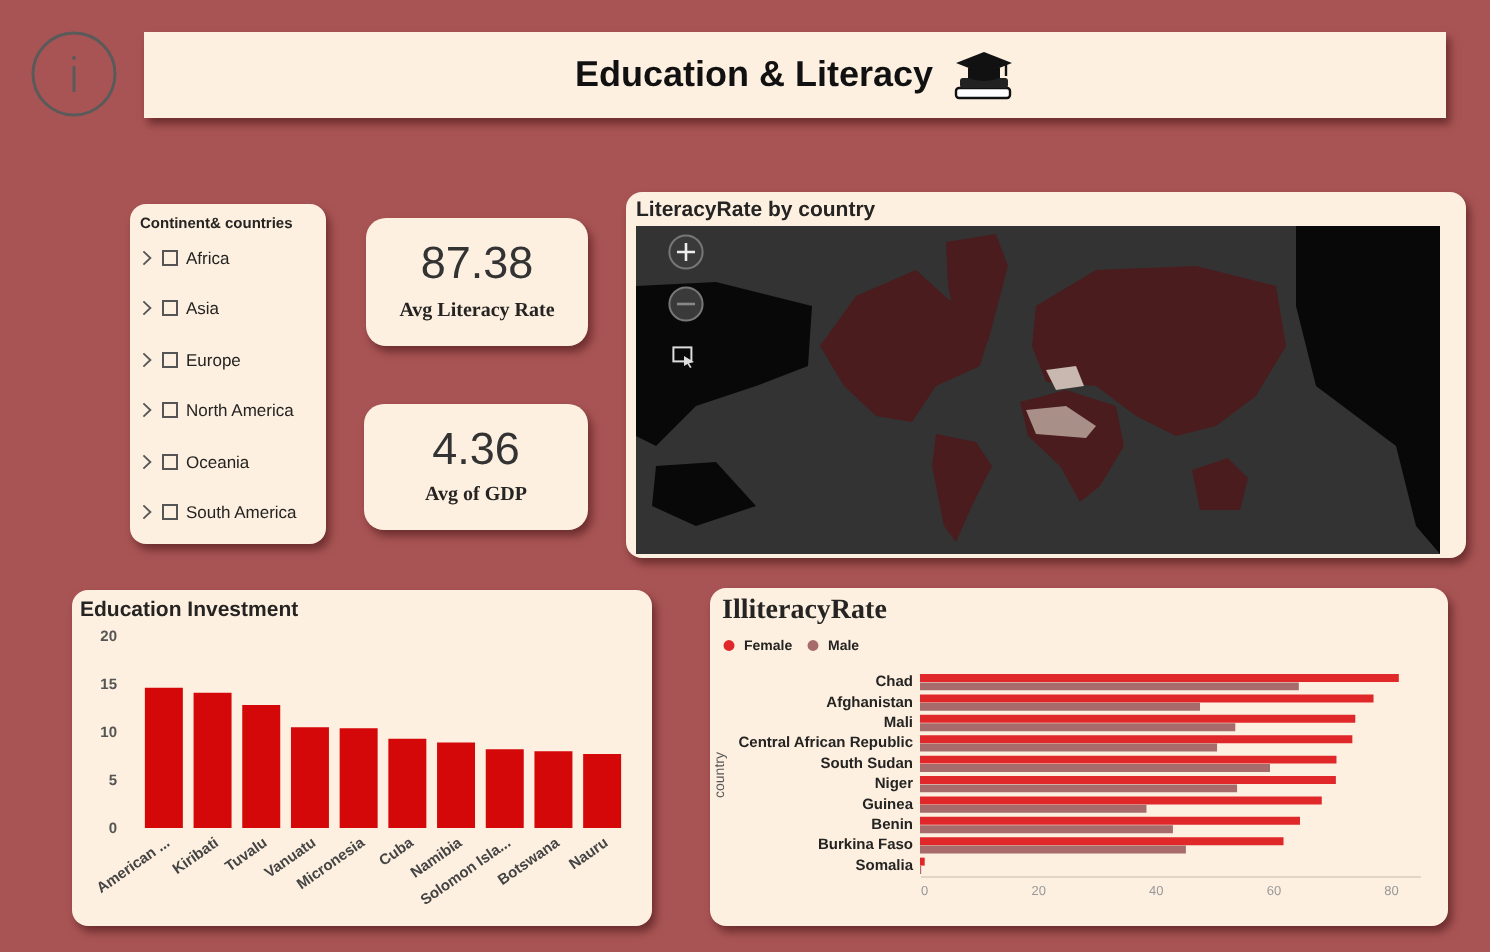 This screenshot has width=1490, height=952. What do you see at coordinates (208, 258) in the screenshot?
I see `text: Africa` at bounding box center [208, 258].